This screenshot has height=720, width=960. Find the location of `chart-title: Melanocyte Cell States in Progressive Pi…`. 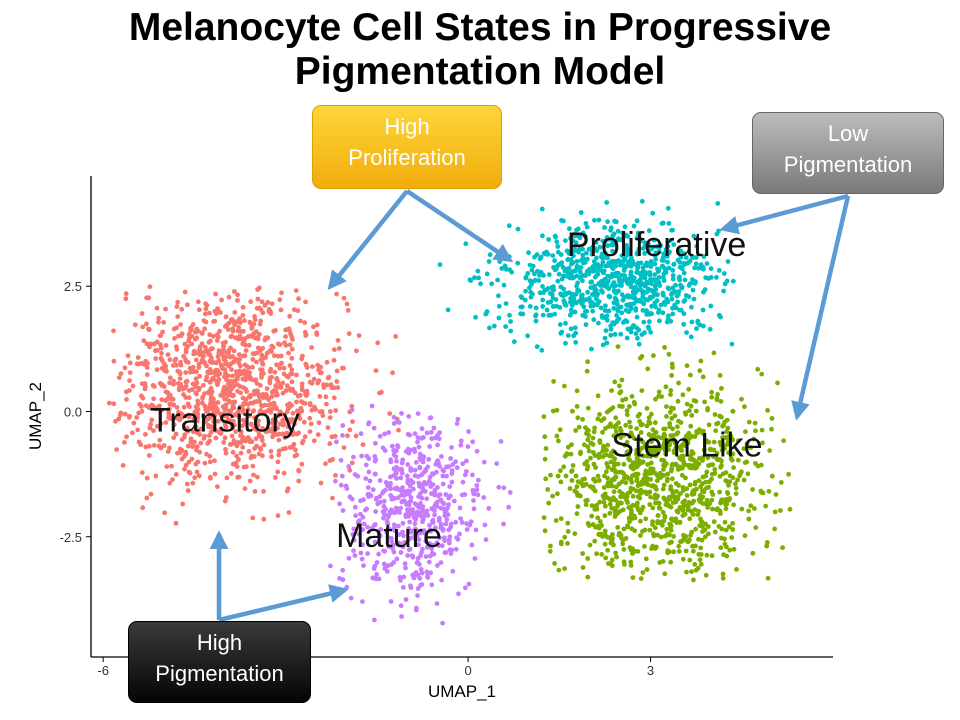

chart-title: Melanocyte Cell States in Progressive Pi… is located at coordinates (480, 50).